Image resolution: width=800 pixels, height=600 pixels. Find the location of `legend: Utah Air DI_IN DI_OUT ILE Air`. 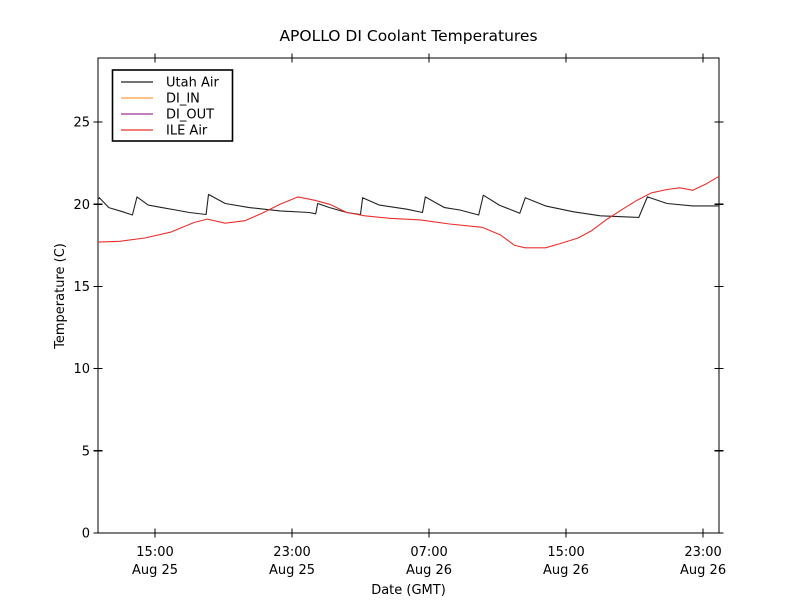

legend: Utah Air DI_IN DI_OUT ILE Air is located at coordinates (172, 105).